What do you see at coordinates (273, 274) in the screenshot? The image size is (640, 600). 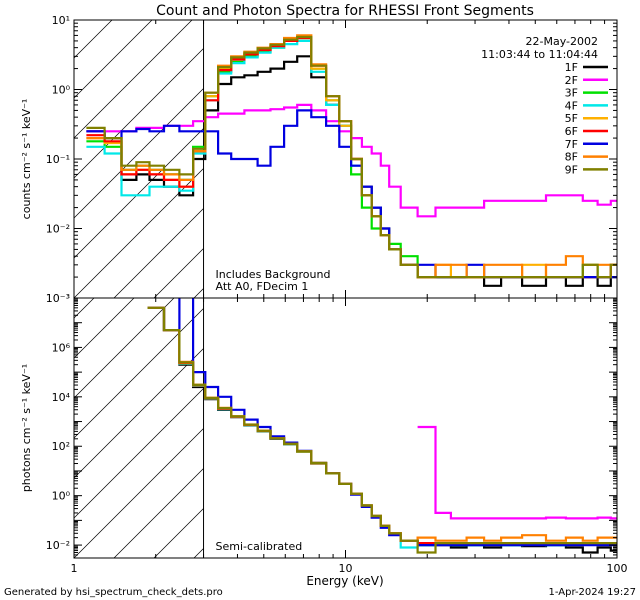 I see `annotation-text: Includes Background` at bounding box center [273, 274].